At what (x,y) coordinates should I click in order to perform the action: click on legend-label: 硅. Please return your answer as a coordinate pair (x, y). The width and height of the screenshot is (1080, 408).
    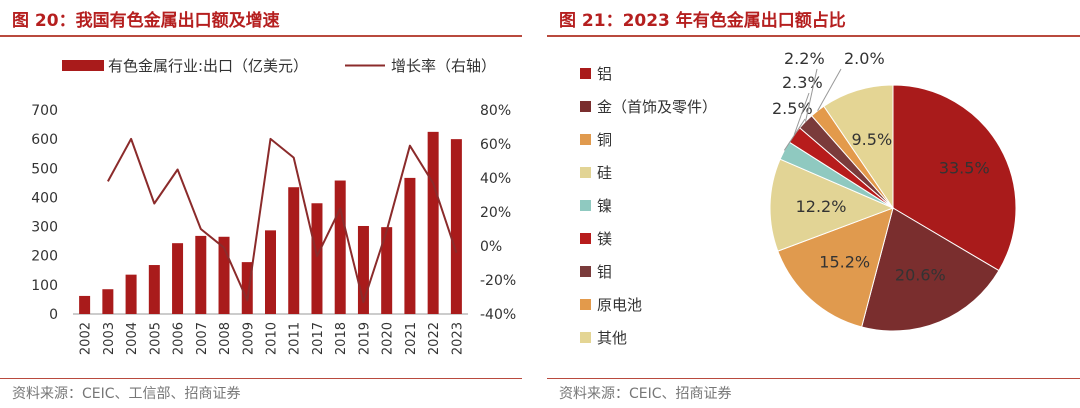
    Looking at the image, I should click on (604, 173).